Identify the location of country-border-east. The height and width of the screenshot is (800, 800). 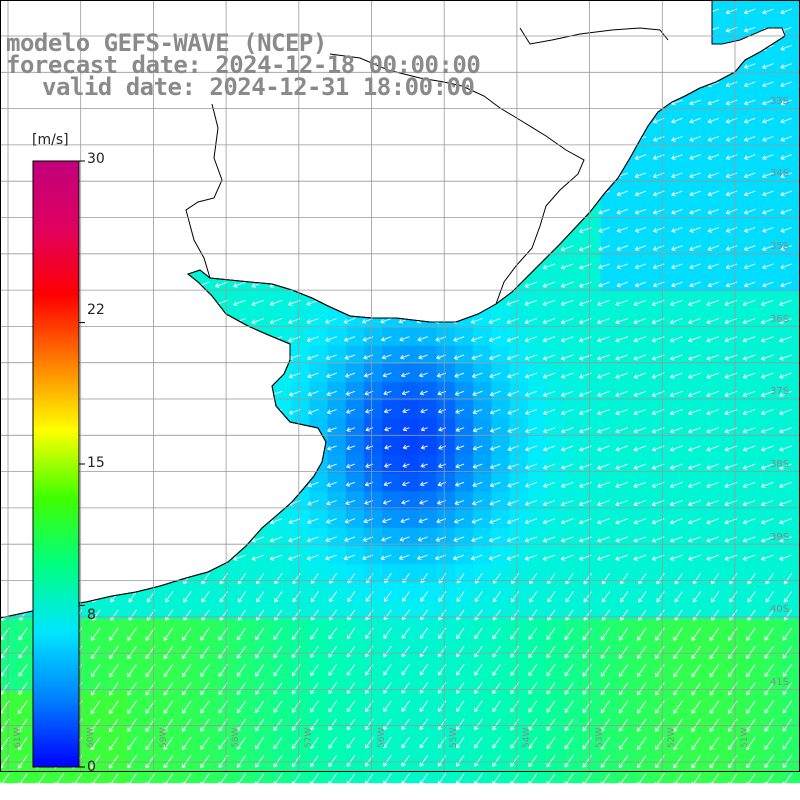
(523, 195).